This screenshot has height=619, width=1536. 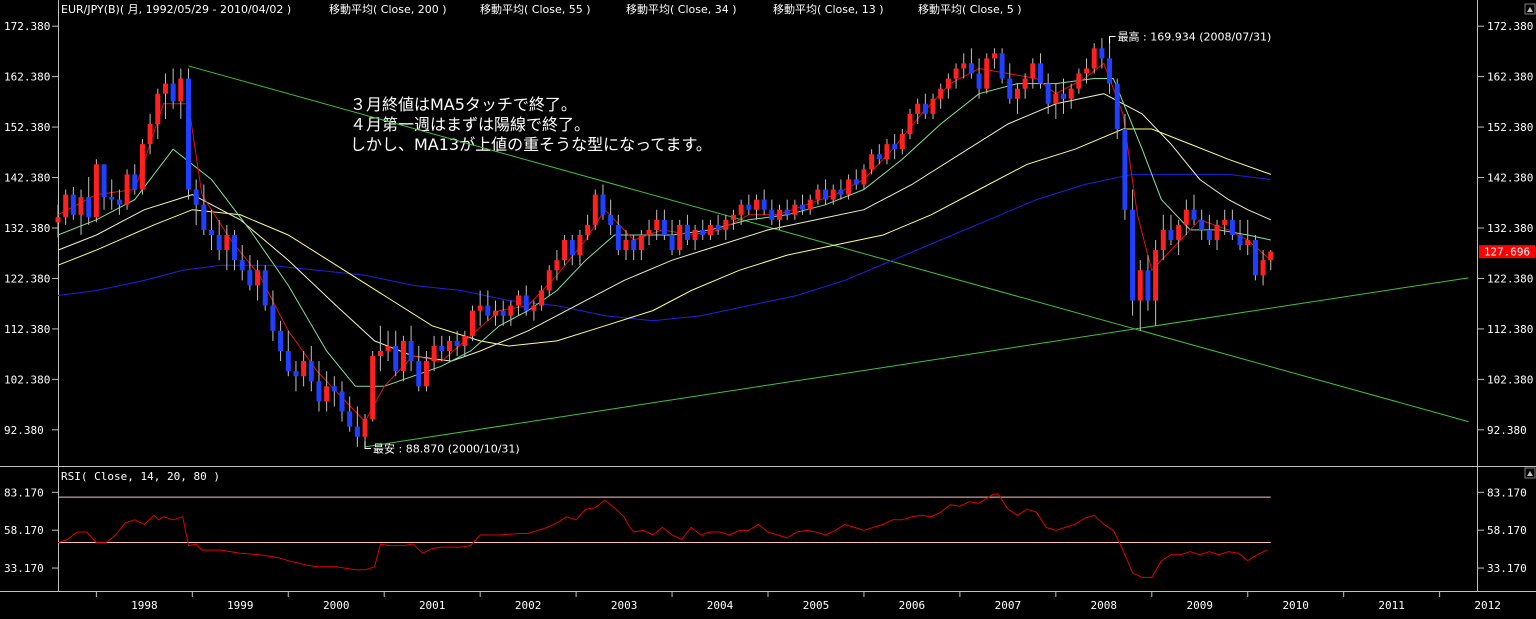 I want to click on annotation-line-1: ３月終値はMA5タッチで終了。, so click(x=463, y=104).